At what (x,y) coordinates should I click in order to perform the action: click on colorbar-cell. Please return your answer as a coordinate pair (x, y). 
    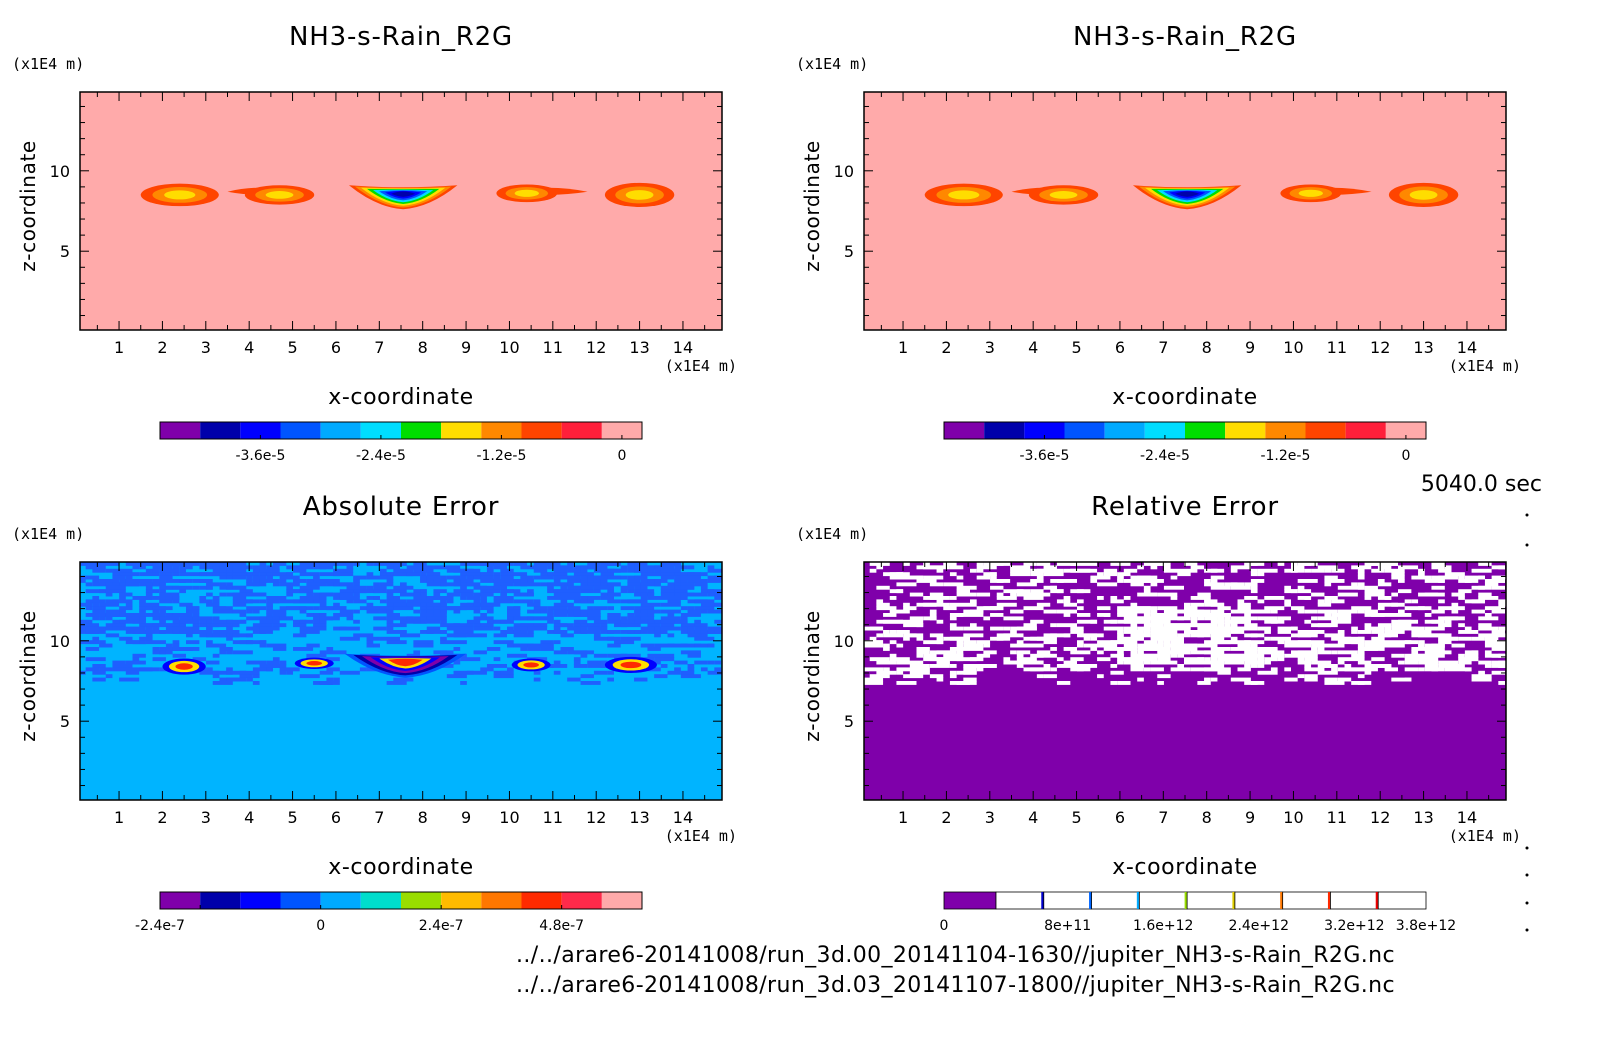
    Looking at the image, I should click on (1402, 900).